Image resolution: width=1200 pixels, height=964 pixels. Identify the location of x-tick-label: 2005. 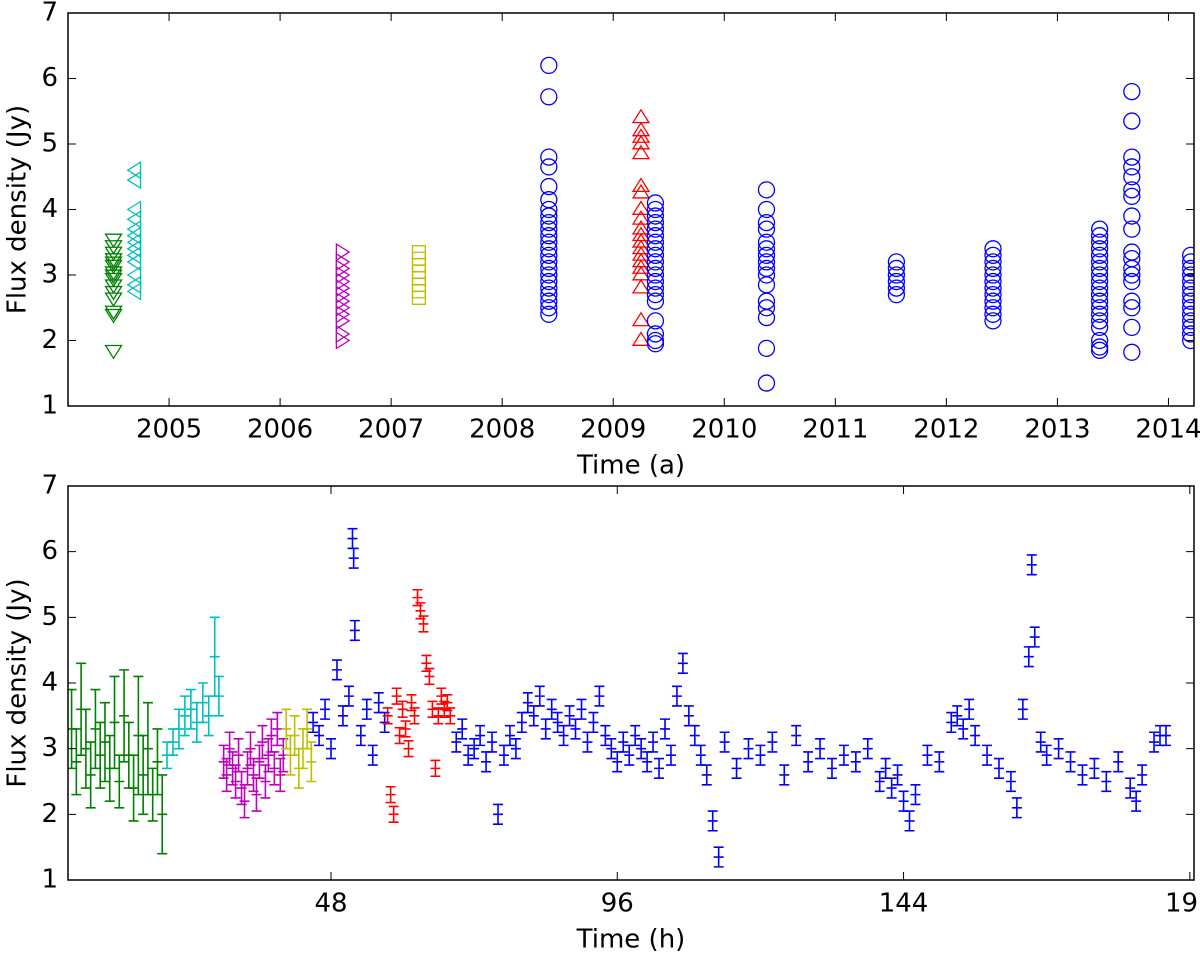
(169, 430).